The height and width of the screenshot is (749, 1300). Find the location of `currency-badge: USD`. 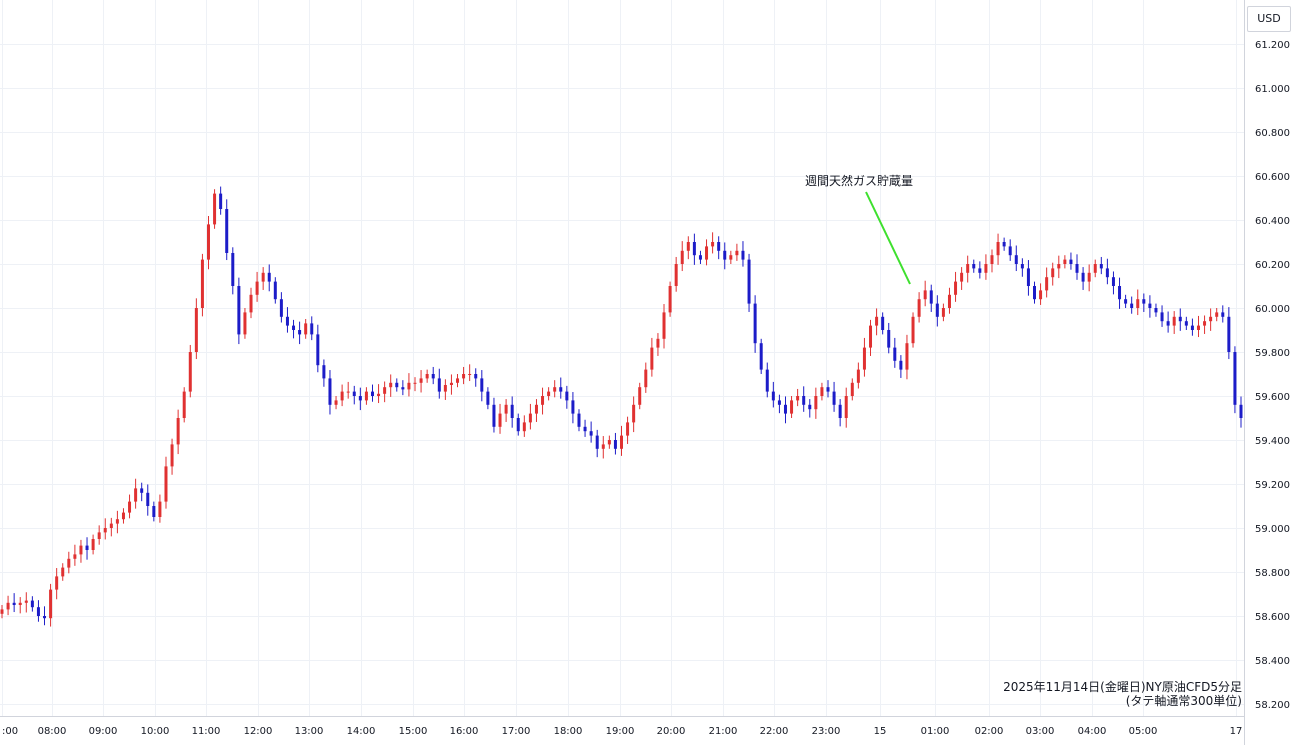

currency-badge: USD is located at coordinates (1269, 19).